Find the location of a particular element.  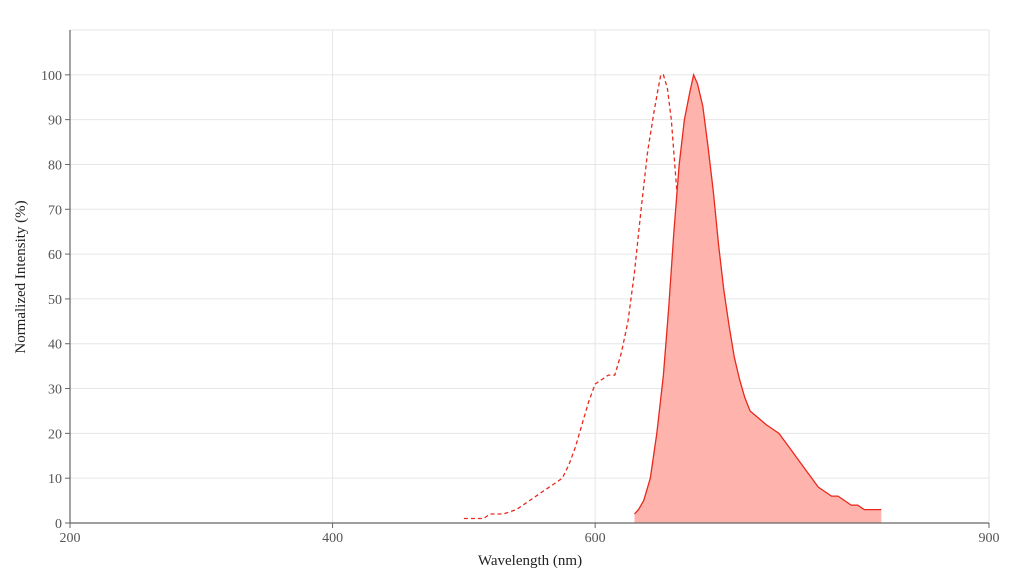

y-tick-label: 0 is located at coordinates (58, 524).